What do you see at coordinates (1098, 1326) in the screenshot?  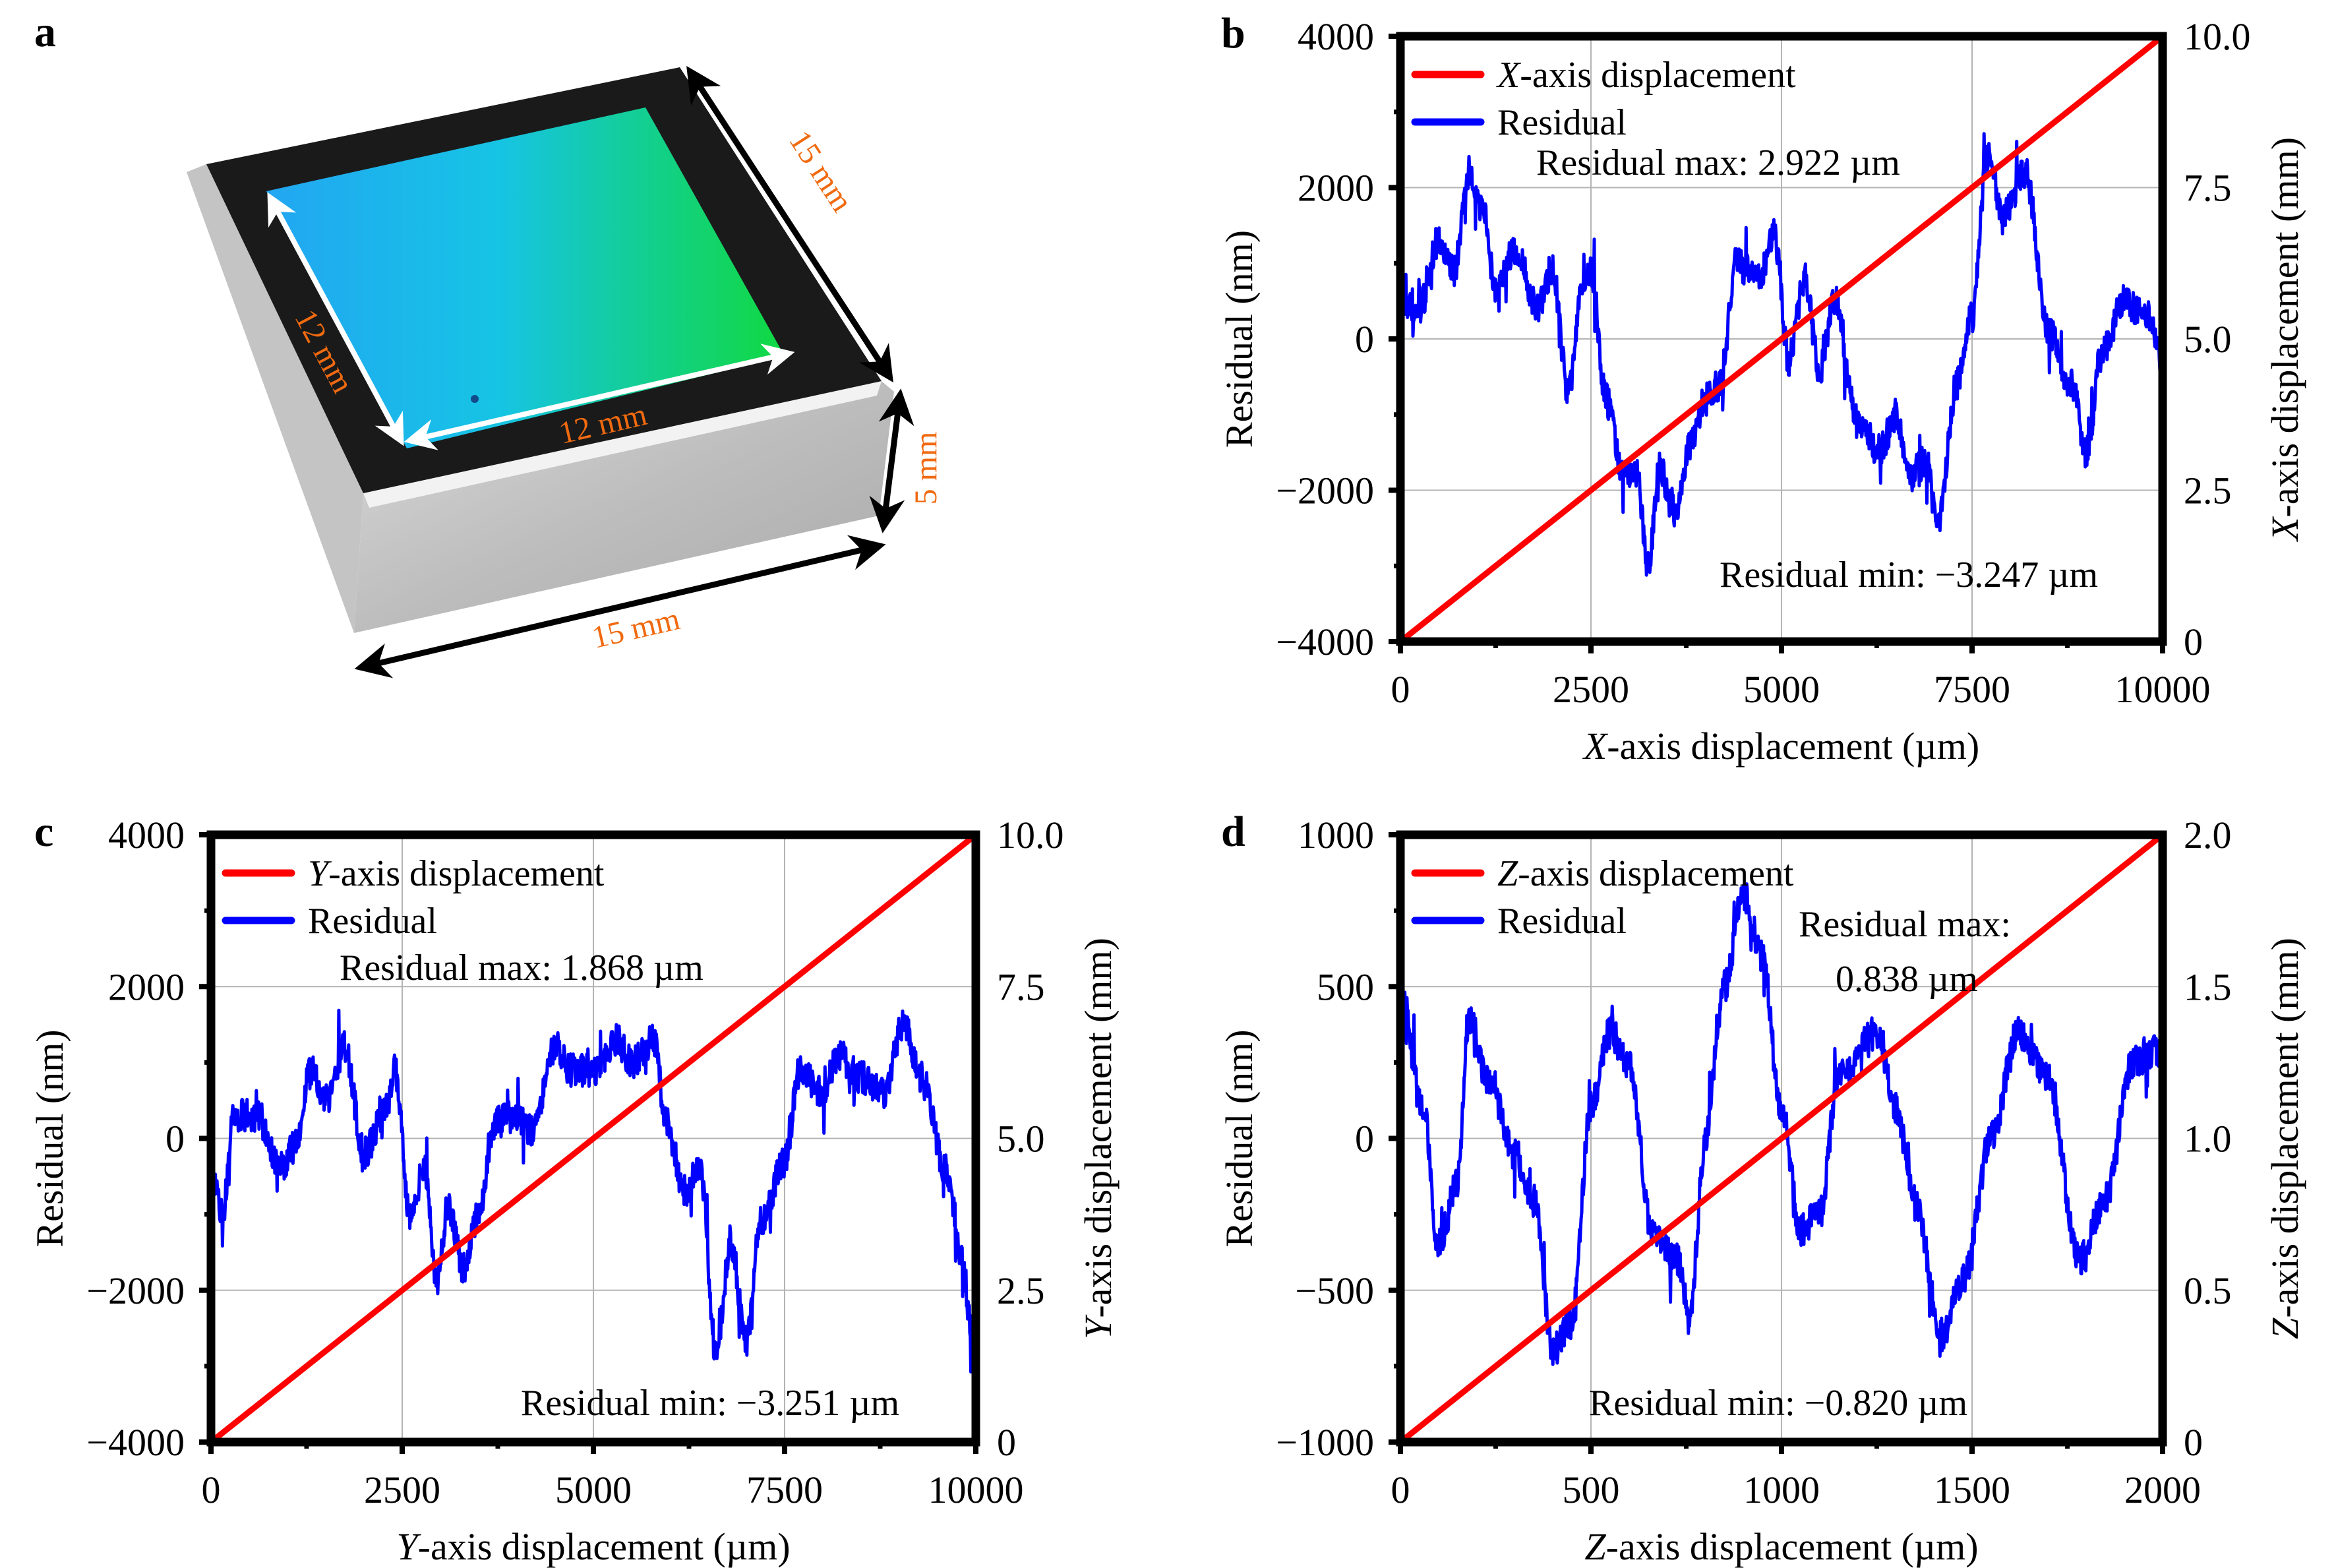 I see `y2-axis-title-var: Y` at bounding box center [1098, 1326].